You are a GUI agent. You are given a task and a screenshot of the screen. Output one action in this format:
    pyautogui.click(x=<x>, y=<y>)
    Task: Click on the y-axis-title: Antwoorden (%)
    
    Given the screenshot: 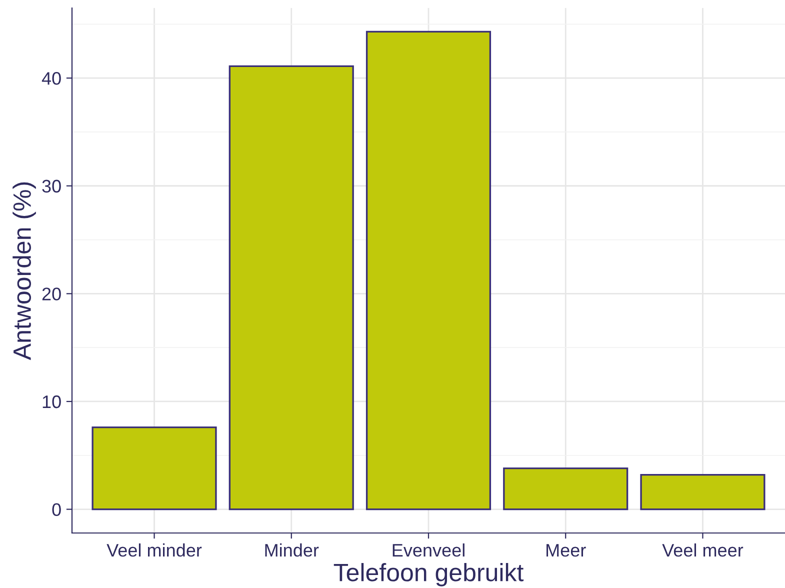 What is the action you would take?
    pyautogui.click(x=24, y=271)
    